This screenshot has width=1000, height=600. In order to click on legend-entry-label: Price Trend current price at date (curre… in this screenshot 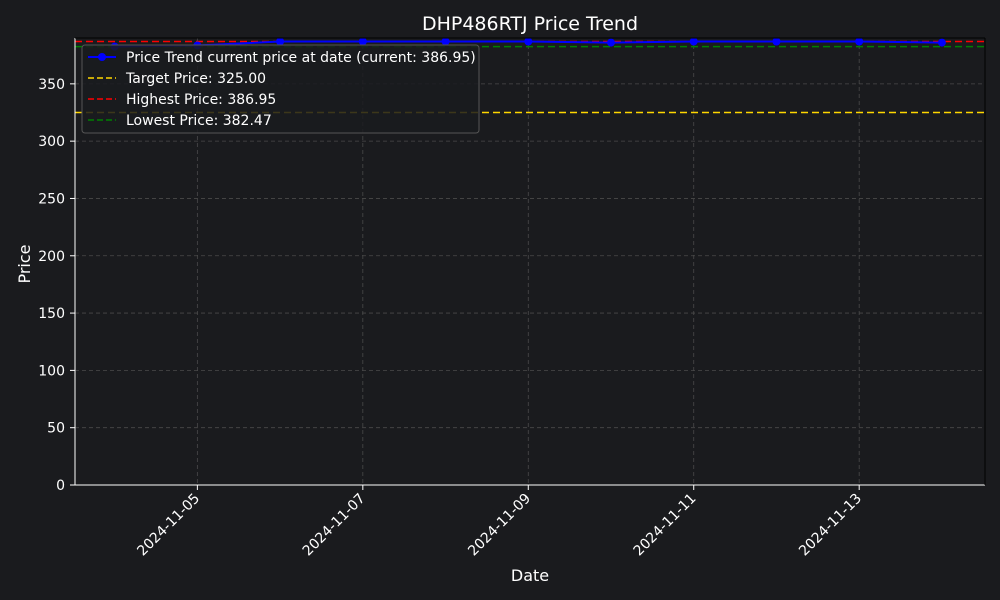, I will do `click(301, 58)`.